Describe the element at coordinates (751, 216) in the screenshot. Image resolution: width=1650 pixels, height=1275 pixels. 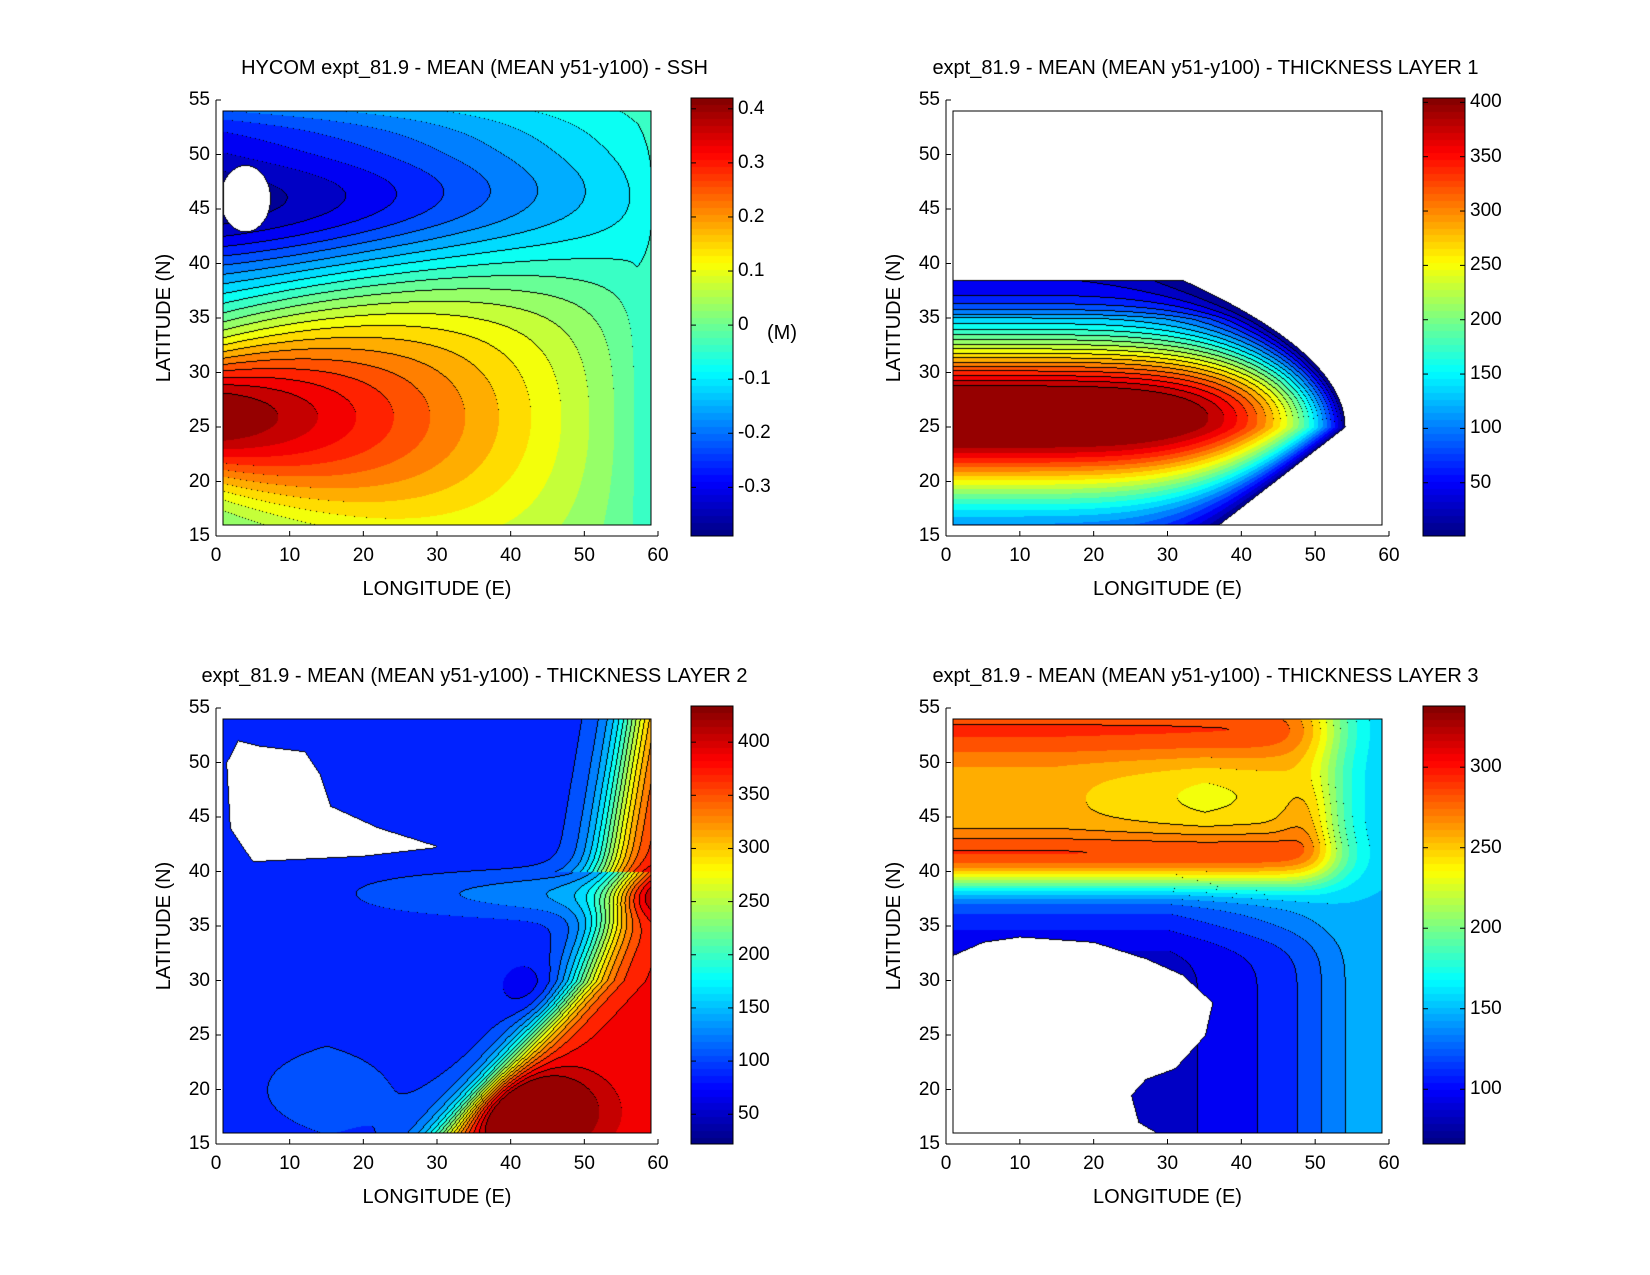
I see `colorbar-tick-label: 0.2` at that location.